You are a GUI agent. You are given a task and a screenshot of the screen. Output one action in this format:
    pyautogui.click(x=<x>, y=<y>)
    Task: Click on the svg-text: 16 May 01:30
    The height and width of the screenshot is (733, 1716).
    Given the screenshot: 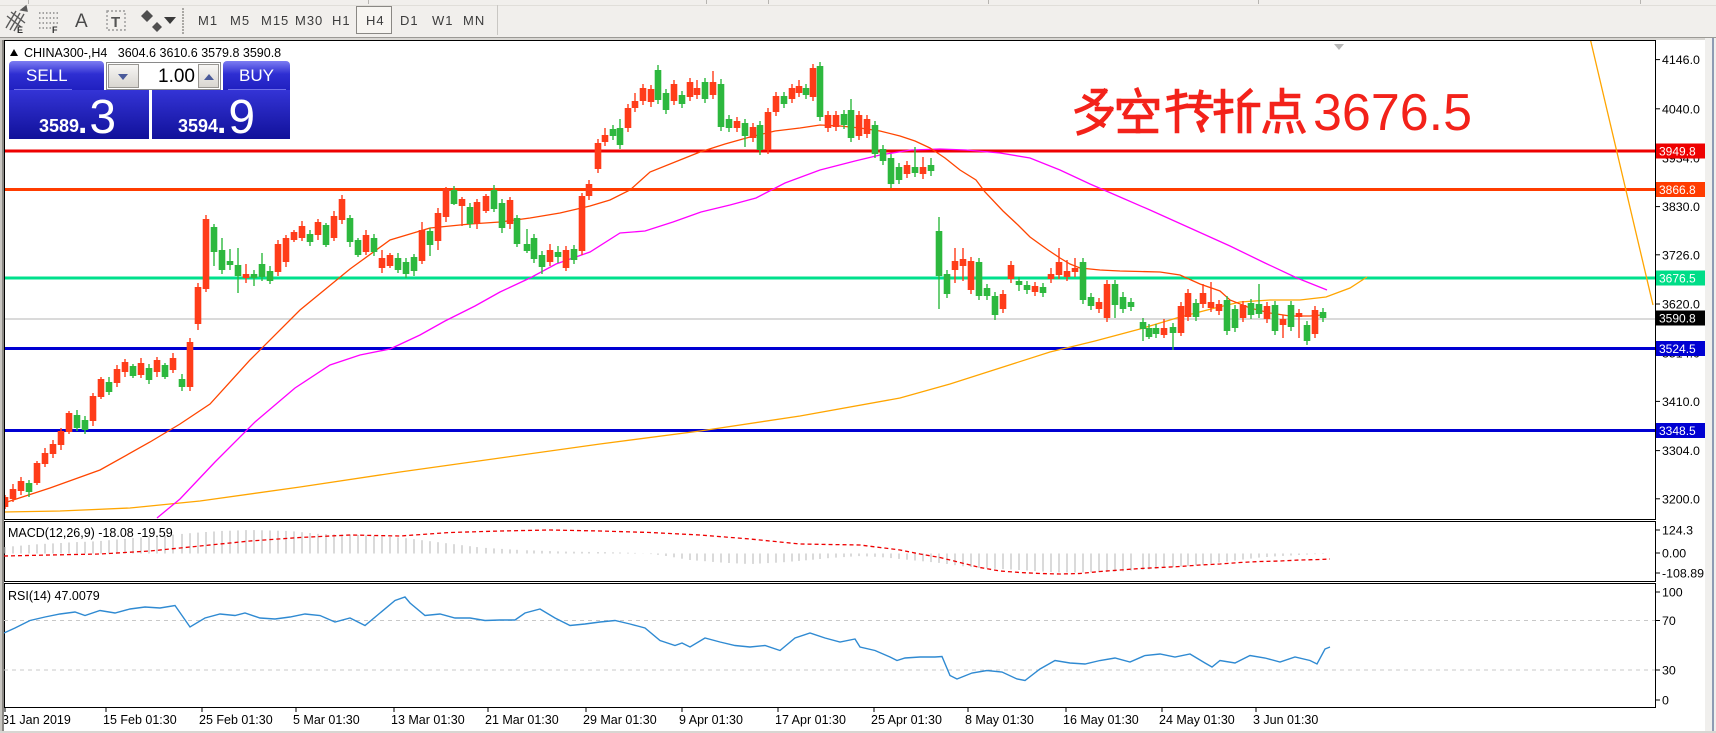 What is the action you would take?
    pyautogui.click(x=1101, y=720)
    